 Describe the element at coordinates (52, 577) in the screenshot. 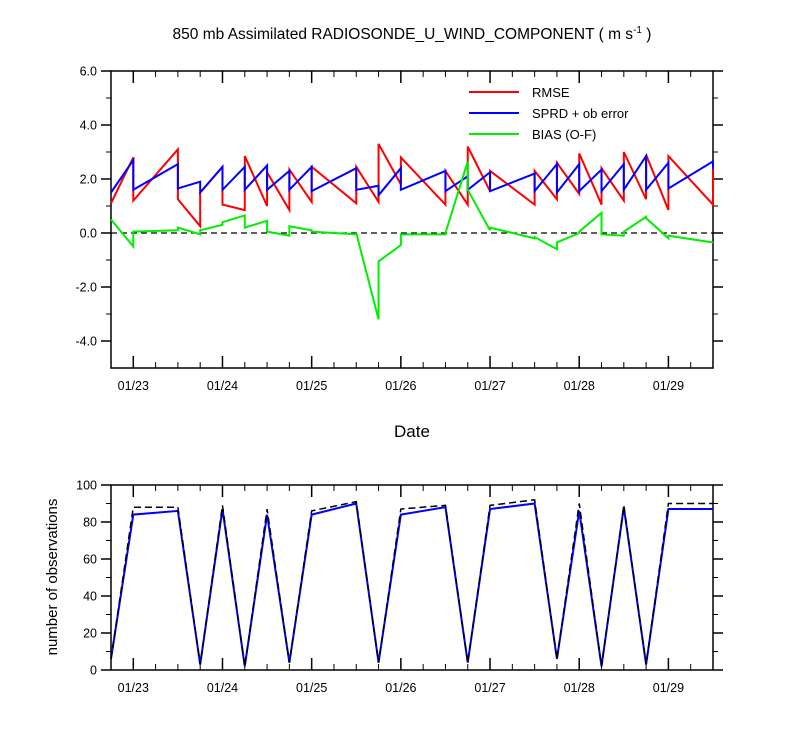

I see `bottom-ylabel: number of observations` at that location.